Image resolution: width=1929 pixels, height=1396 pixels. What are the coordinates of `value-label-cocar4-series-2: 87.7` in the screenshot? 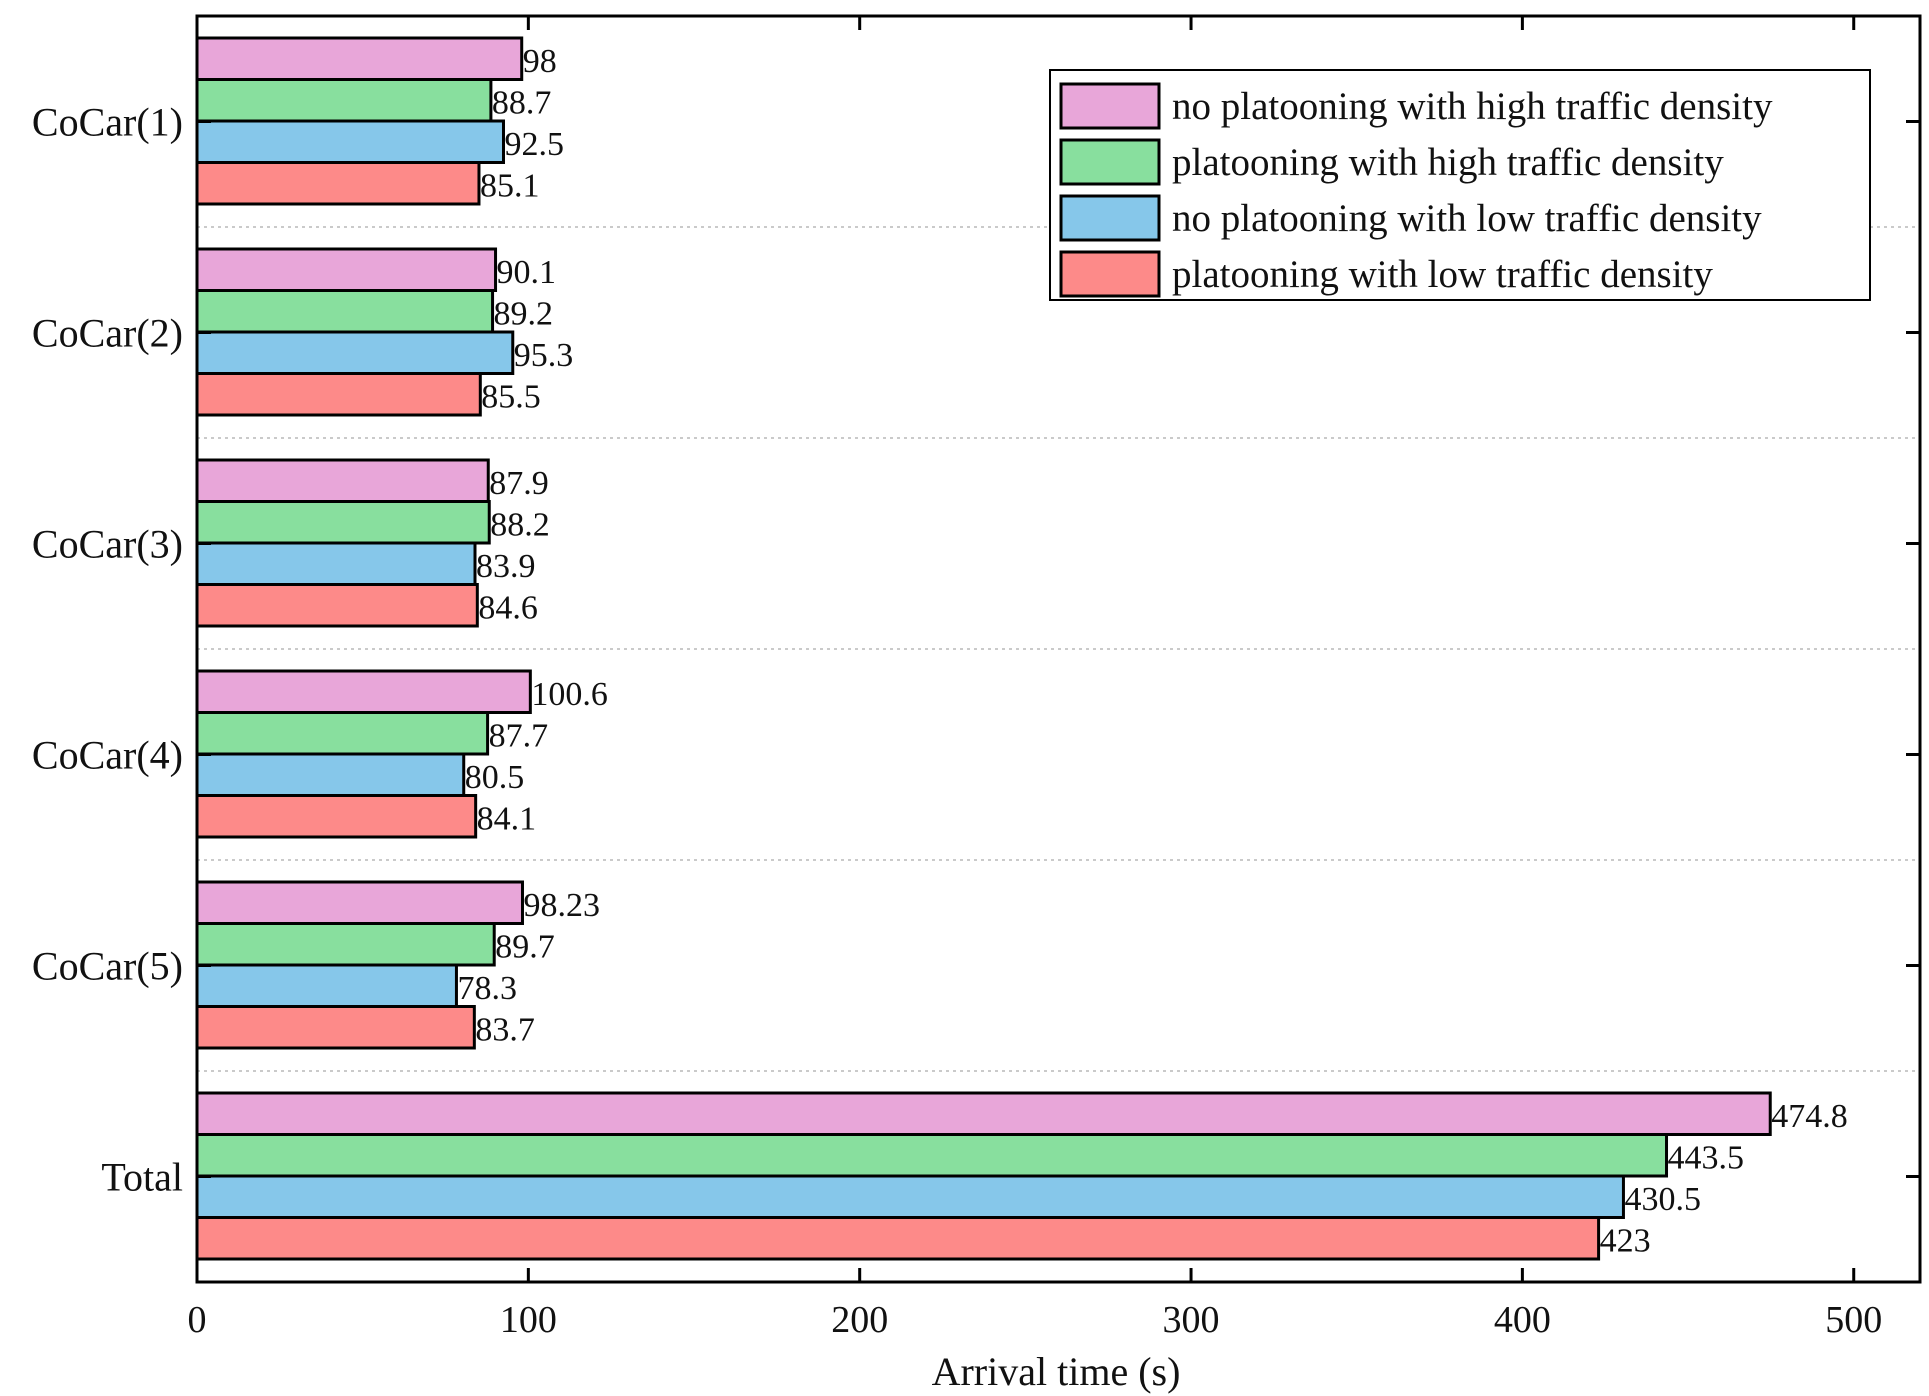 It's located at (519, 735).